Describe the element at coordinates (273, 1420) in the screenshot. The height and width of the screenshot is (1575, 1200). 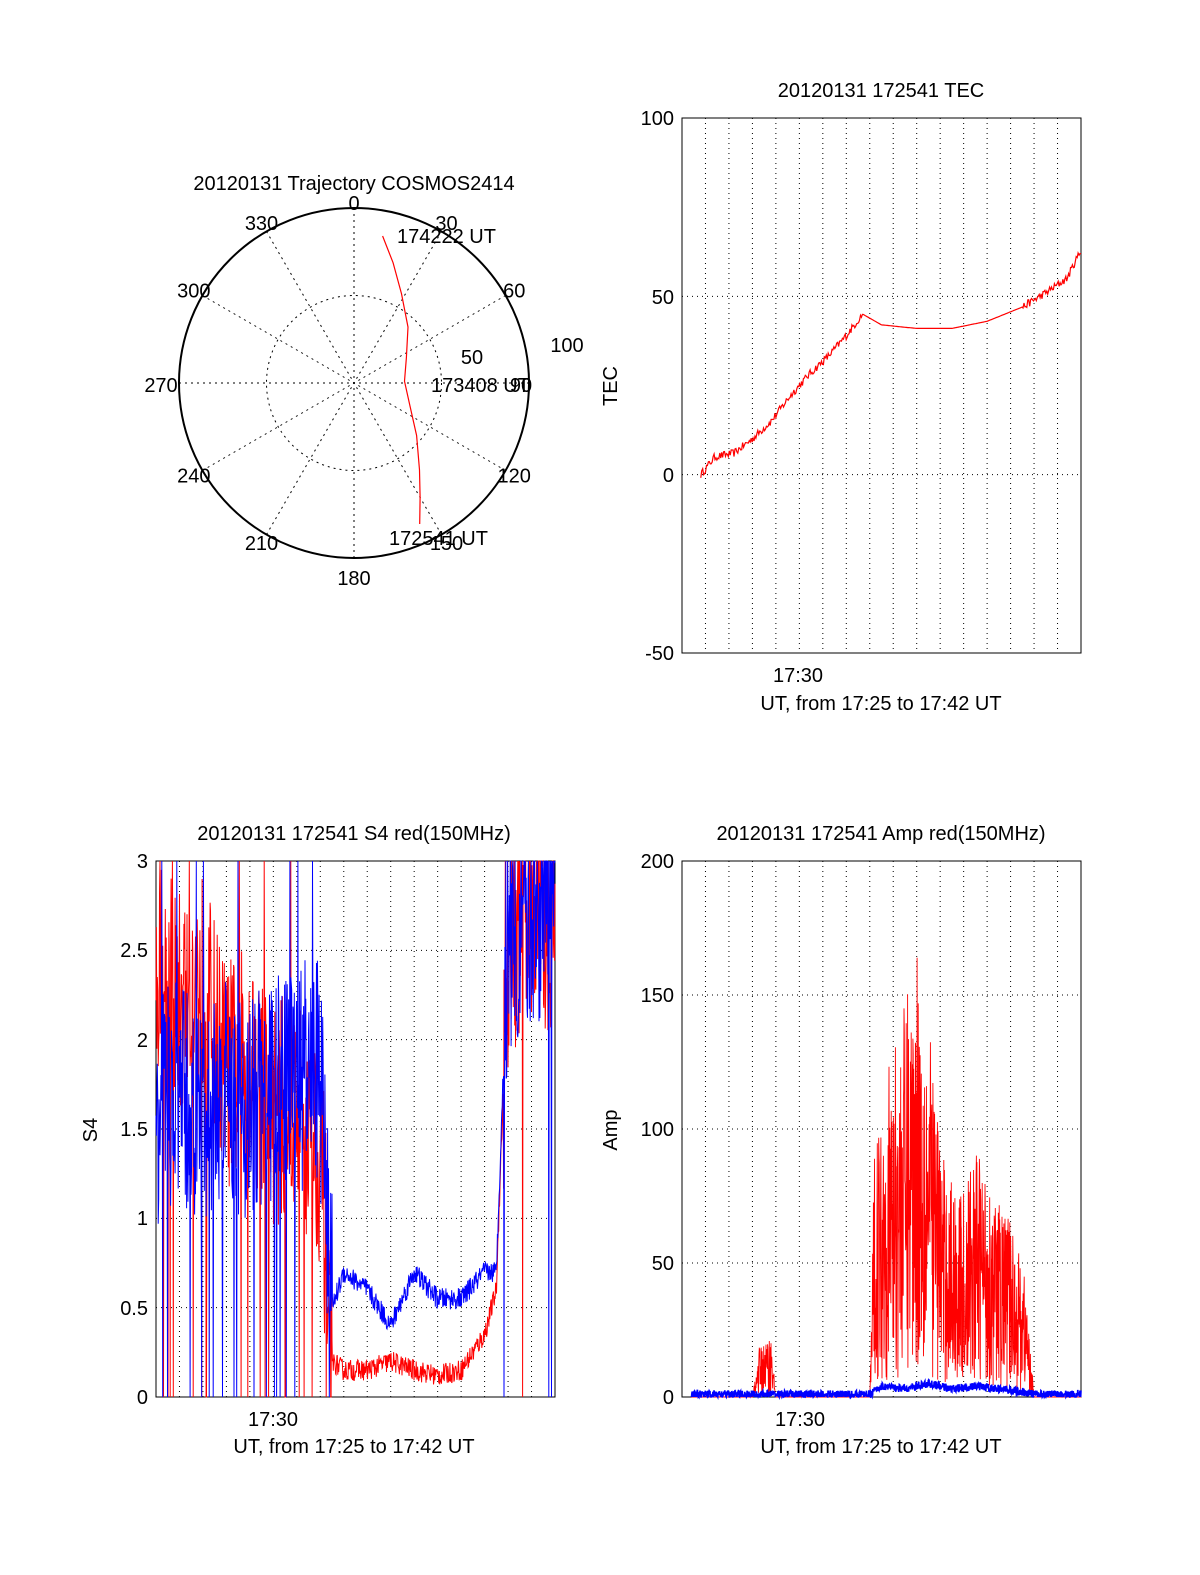
I see `s4-xtick-1730: 17:30` at that location.